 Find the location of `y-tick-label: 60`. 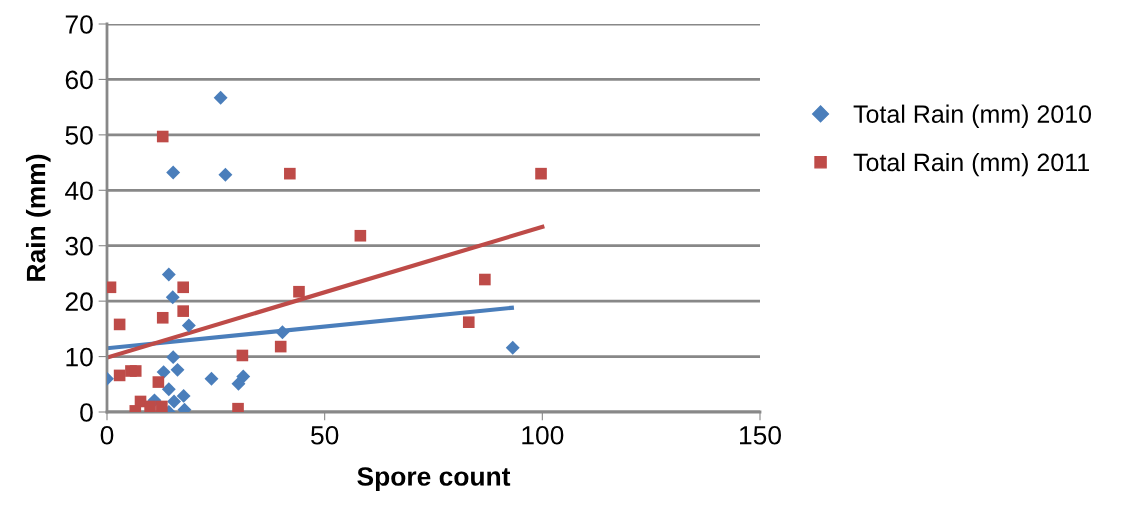

y-tick-label: 60 is located at coordinates (79, 80).